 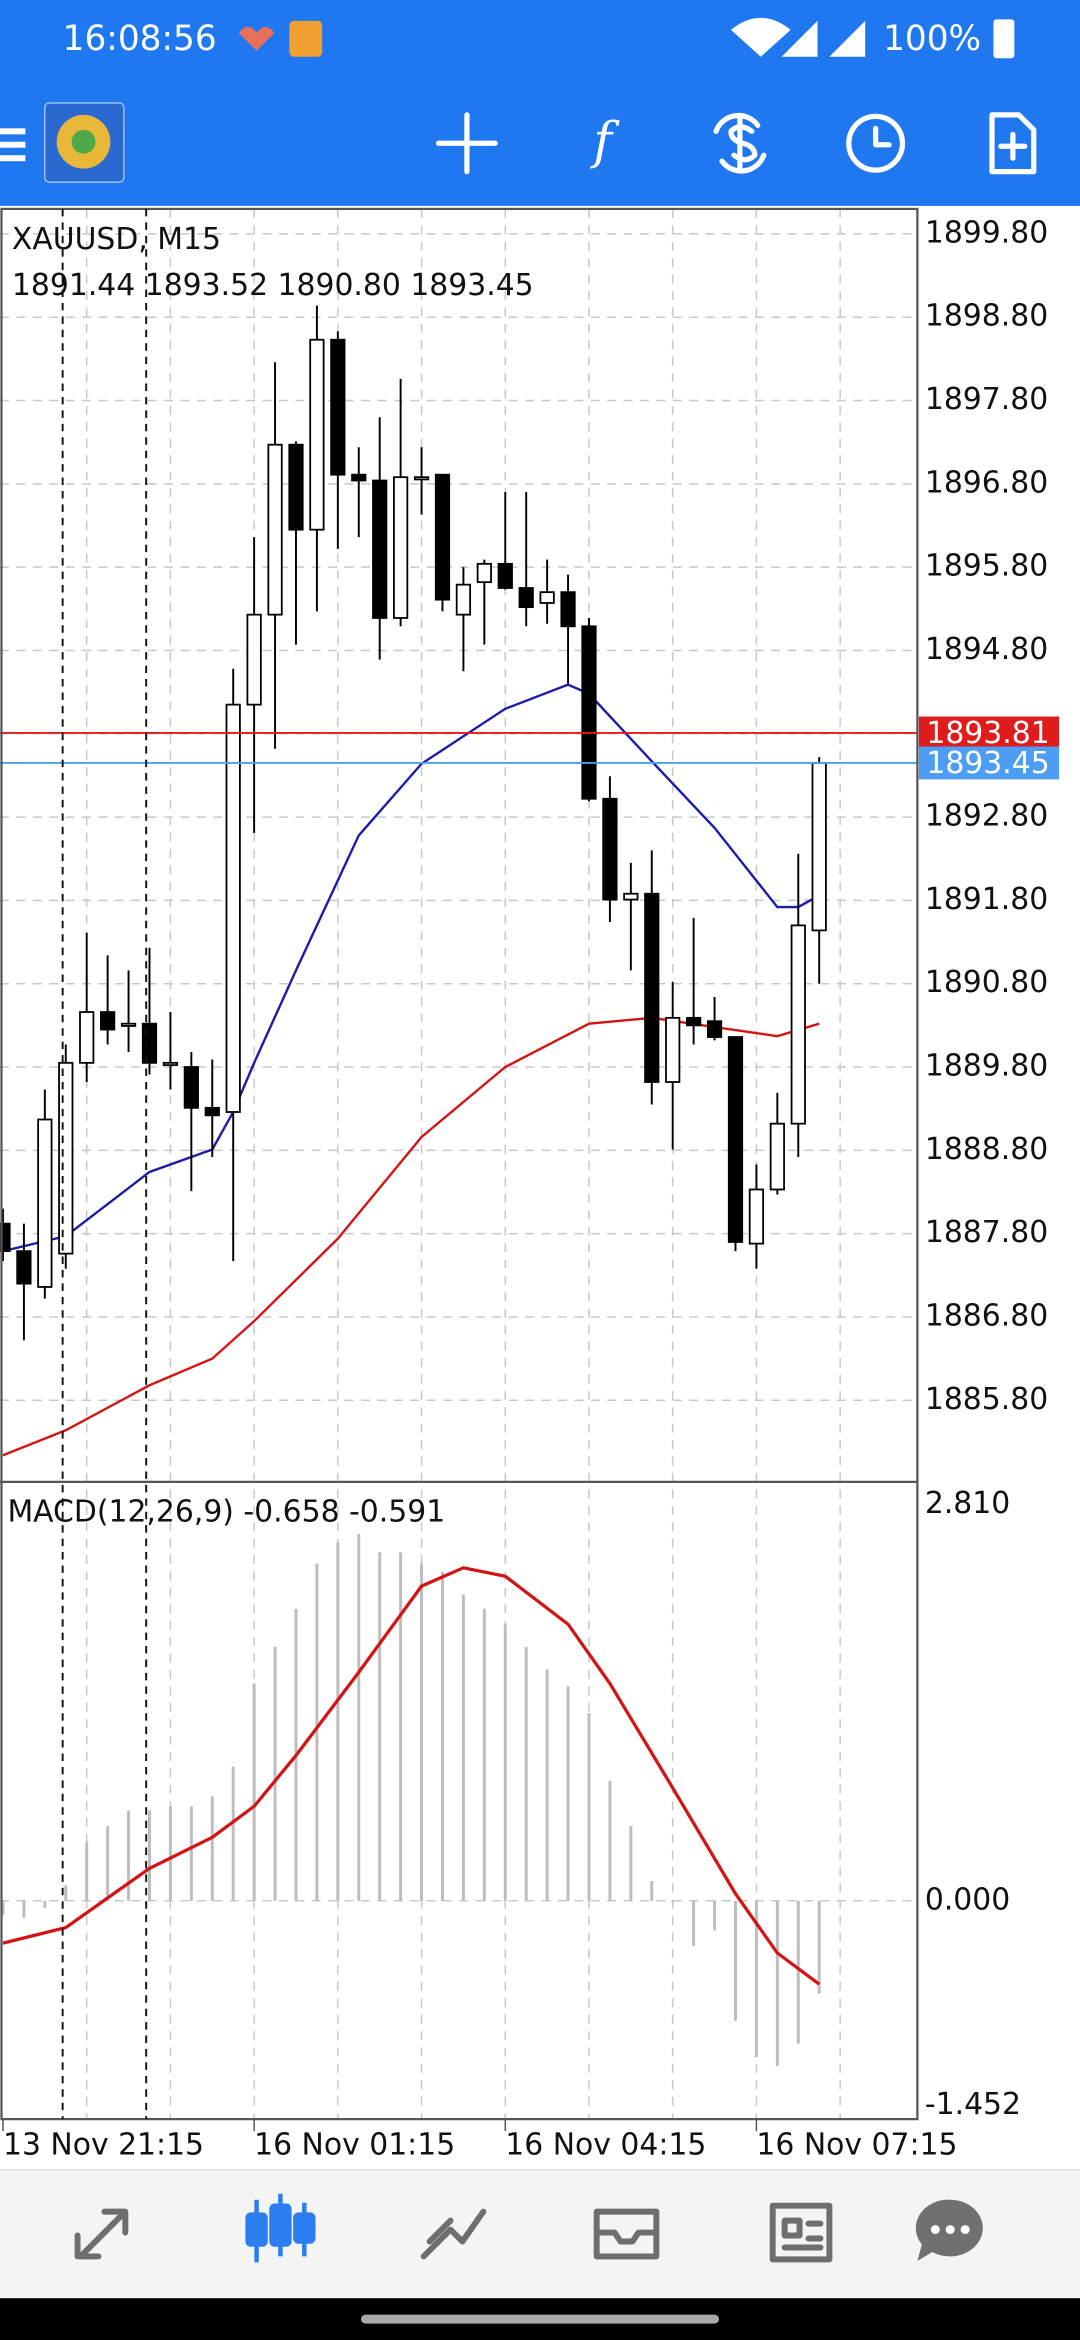 What do you see at coordinates (986, 1399) in the screenshot?
I see `y-tick-label: 1885.80` at bounding box center [986, 1399].